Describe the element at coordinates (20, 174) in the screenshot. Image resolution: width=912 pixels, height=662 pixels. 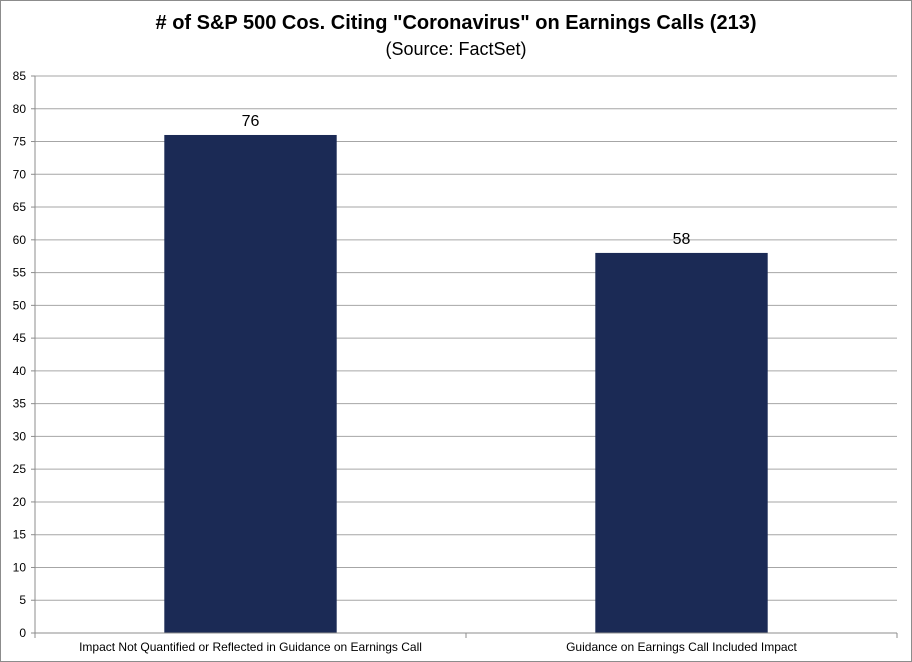
I see `y-tick-label: 70` at that location.